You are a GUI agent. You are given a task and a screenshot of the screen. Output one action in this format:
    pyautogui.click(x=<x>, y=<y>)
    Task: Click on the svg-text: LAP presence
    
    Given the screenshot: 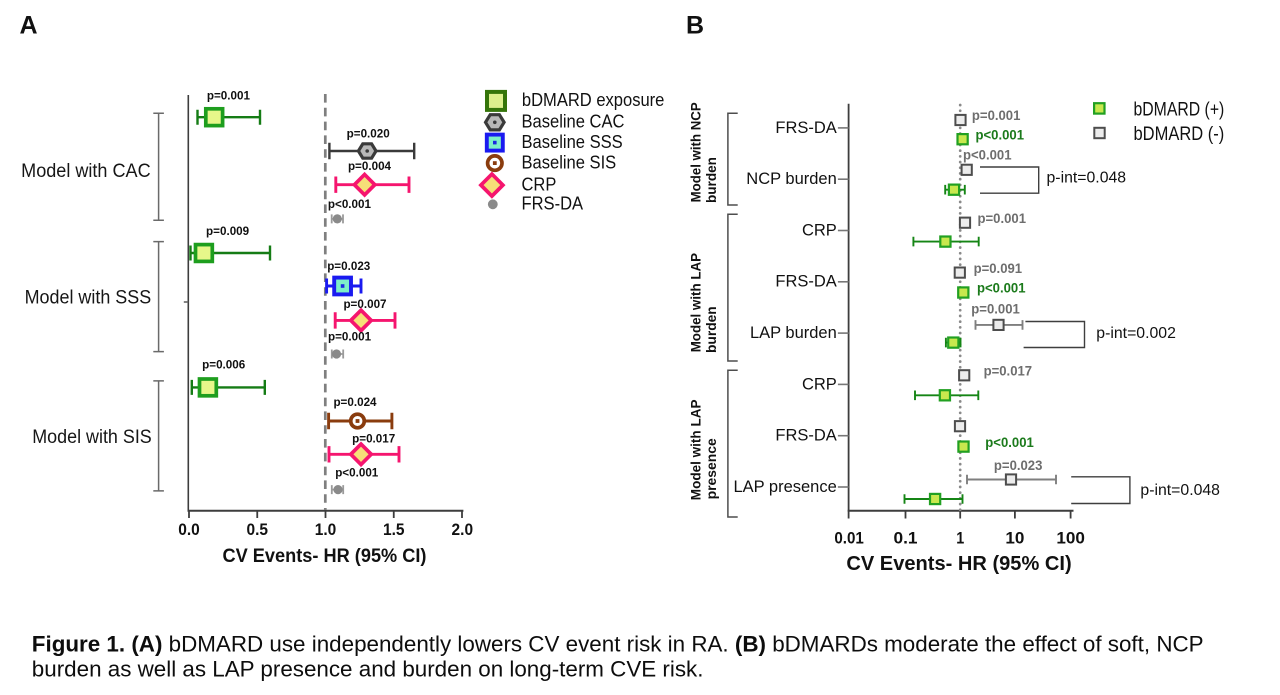 What is the action you would take?
    pyautogui.click(x=784, y=487)
    